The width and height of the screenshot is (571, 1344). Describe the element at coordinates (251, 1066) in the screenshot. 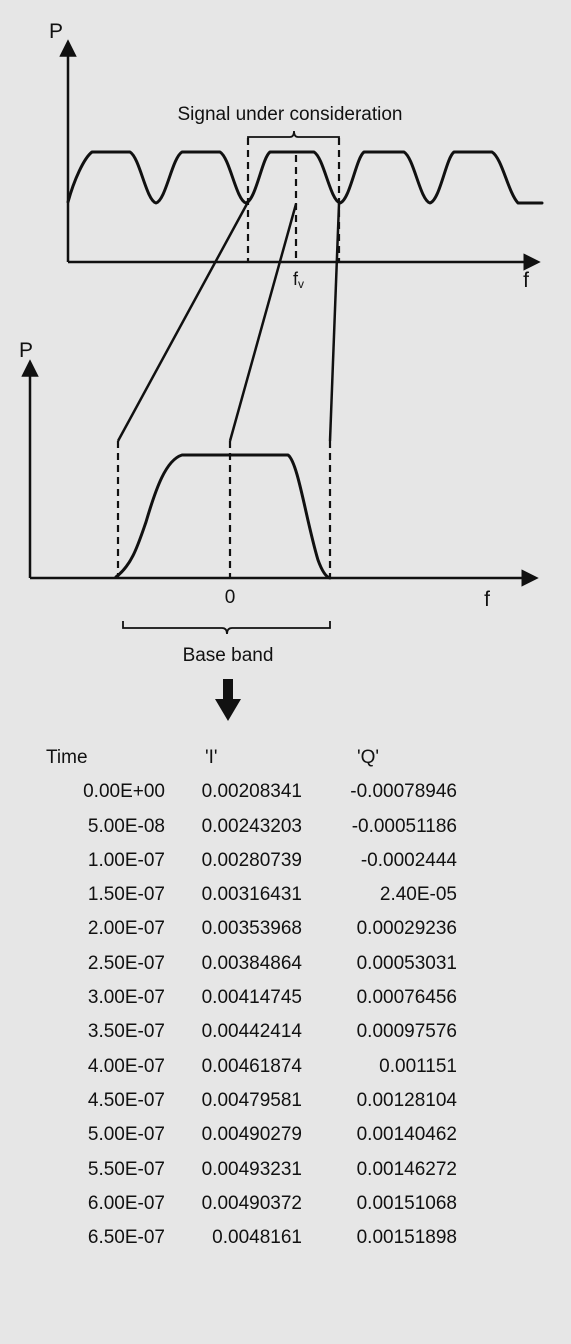

I see `cell-i: 0.00461874` at that location.